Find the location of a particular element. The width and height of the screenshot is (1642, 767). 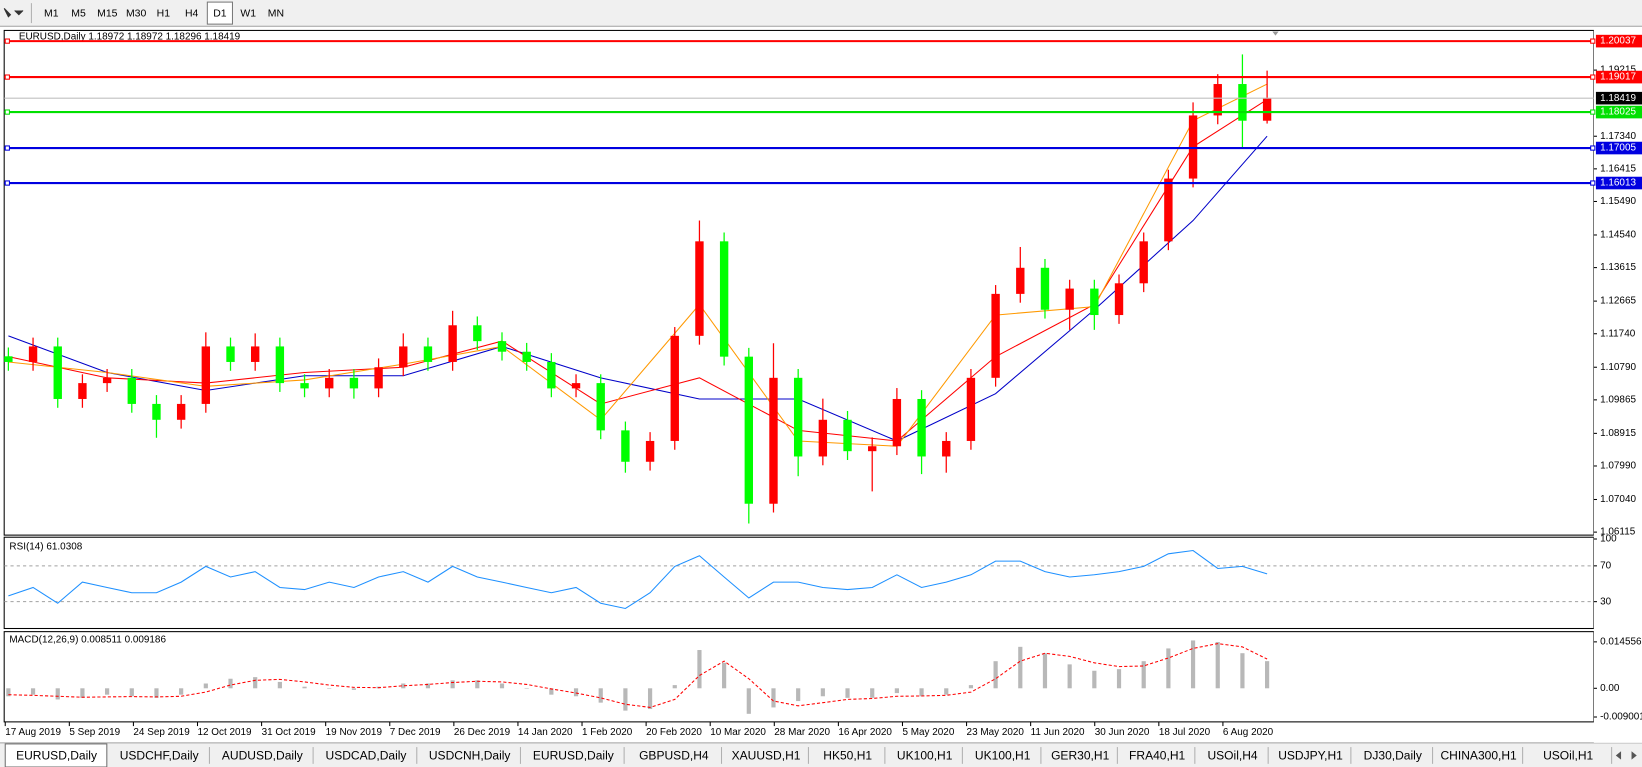

tab-label: GBPUSD,H4 is located at coordinates (674, 756).